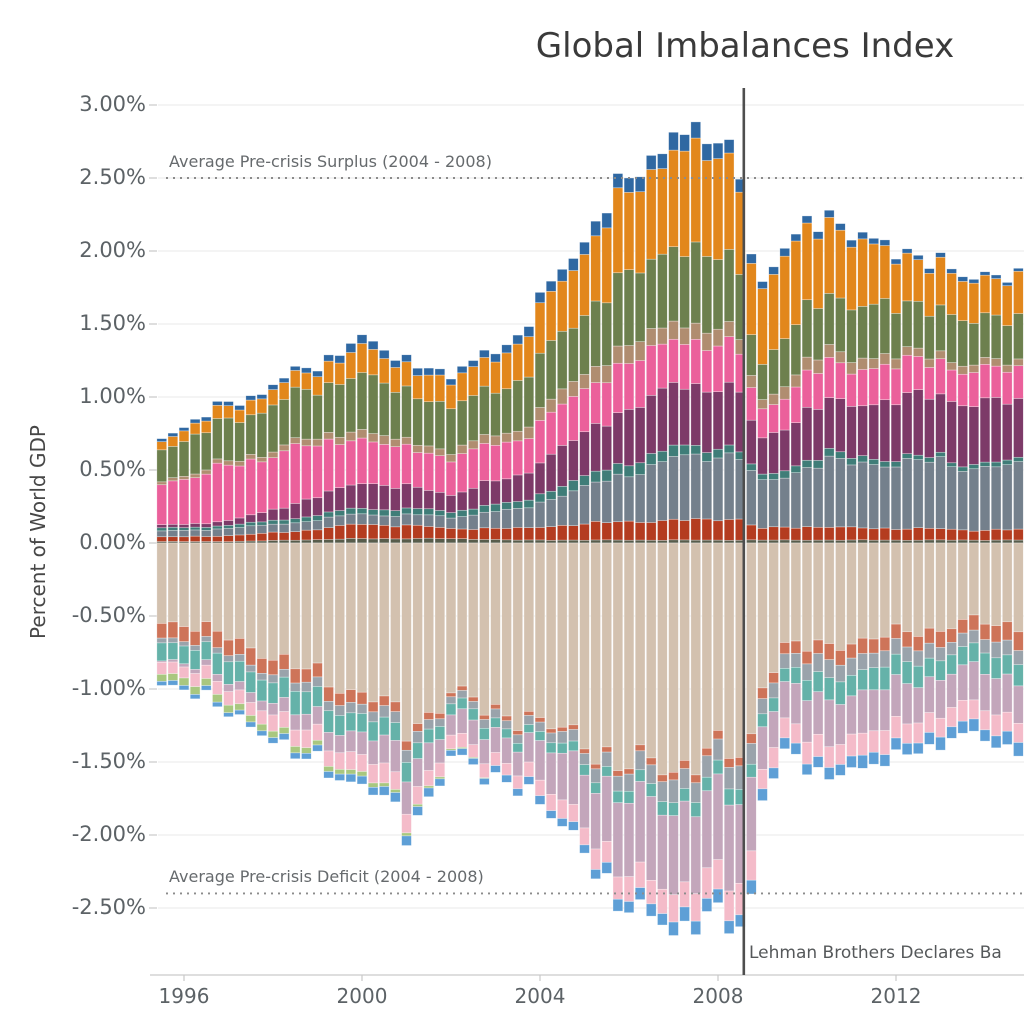  Describe the element at coordinates (896, 996) in the screenshot. I see `x-tick-label: 2012` at that location.